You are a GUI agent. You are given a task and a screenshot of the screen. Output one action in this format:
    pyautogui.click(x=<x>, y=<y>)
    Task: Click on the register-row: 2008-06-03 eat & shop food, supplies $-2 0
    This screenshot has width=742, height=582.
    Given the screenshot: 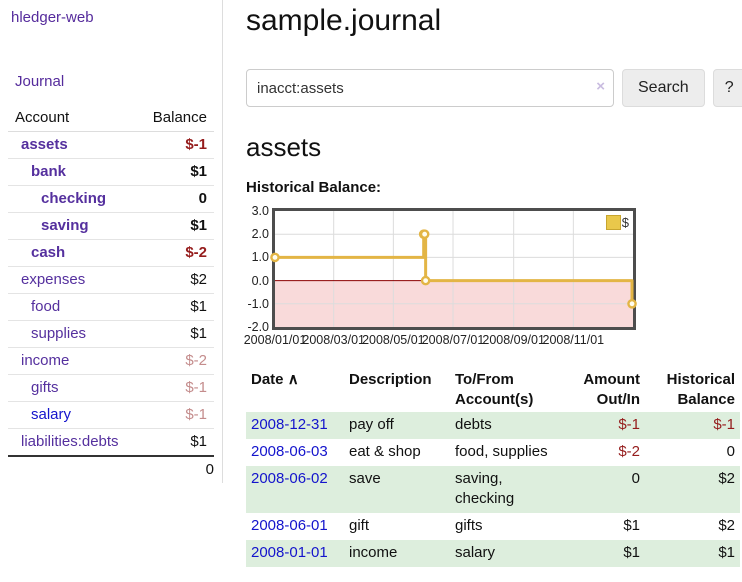 What is the action you would take?
    pyautogui.click(x=493, y=452)
    